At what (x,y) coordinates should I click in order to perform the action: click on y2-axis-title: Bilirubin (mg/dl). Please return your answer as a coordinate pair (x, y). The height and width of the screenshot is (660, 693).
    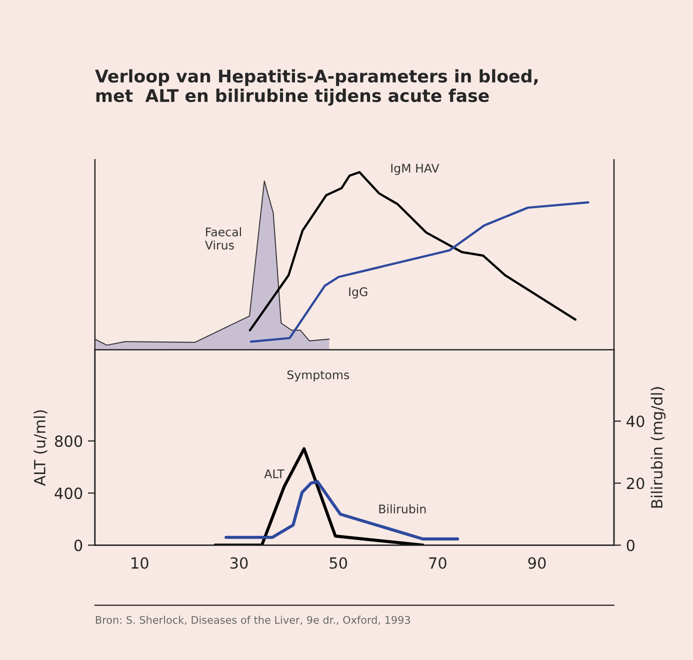
    Looking at the image, I should click on (658, 447).